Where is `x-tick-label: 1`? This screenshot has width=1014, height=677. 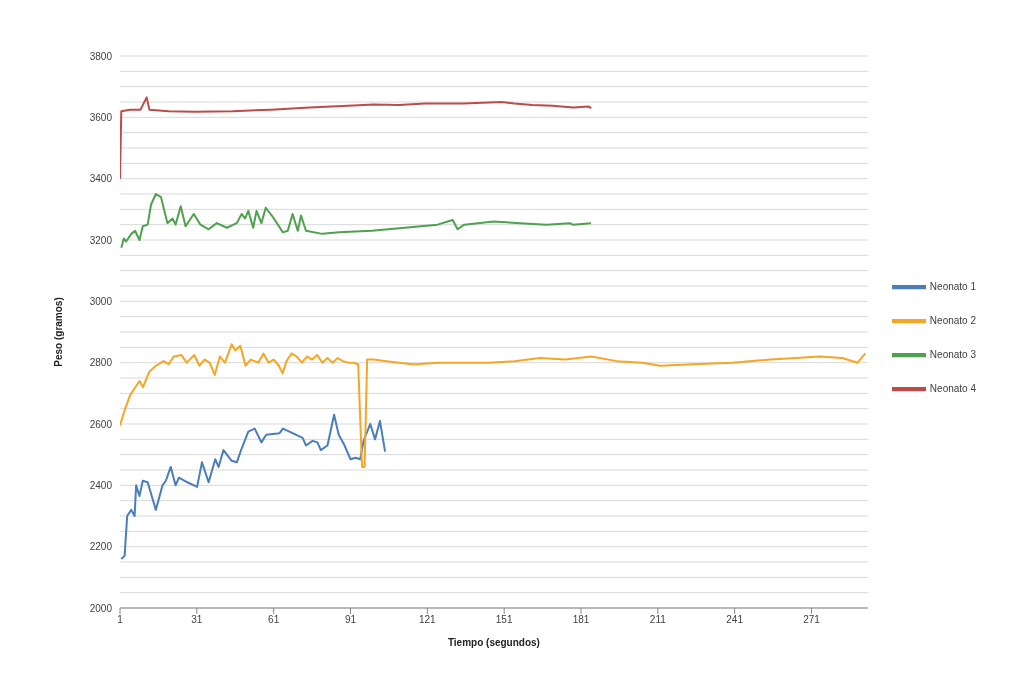 x-tick-label: 1 is located at coordinates (120, 620).